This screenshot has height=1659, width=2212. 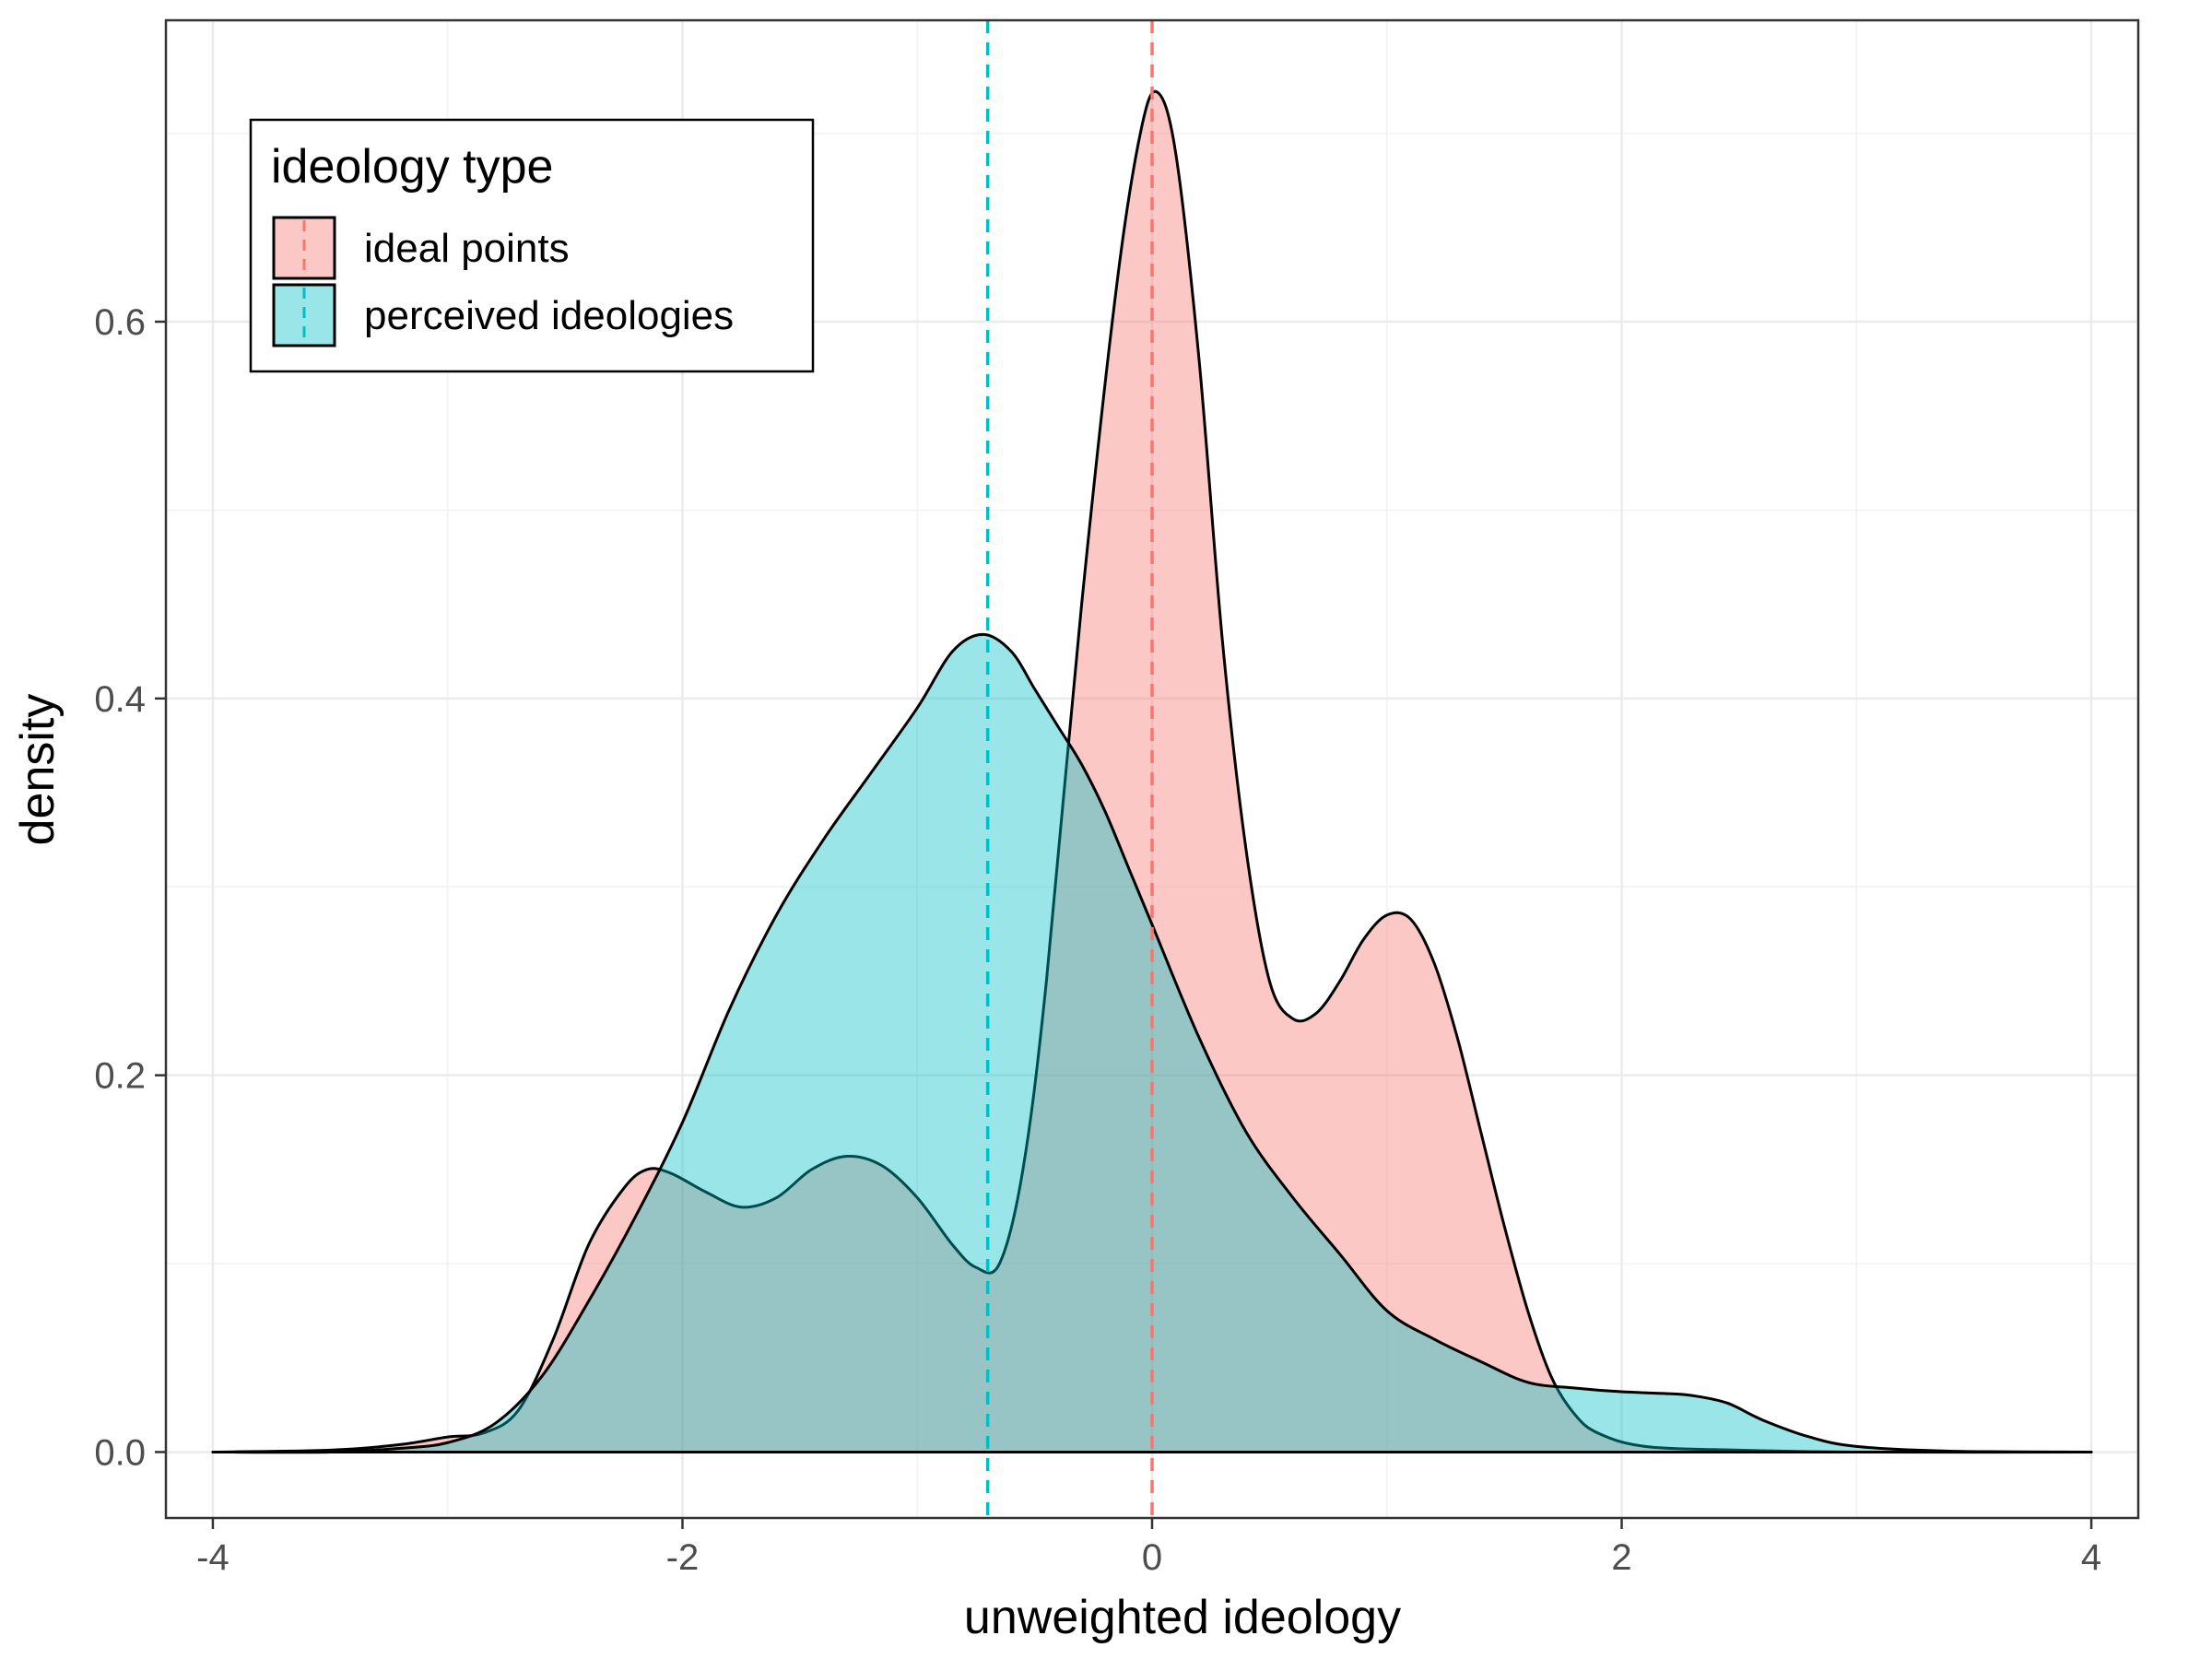 What do you see at coordinates (683, 1557) in the screenshot?
I see `x-tick-label: -2` at bounding box center [683, 1557].